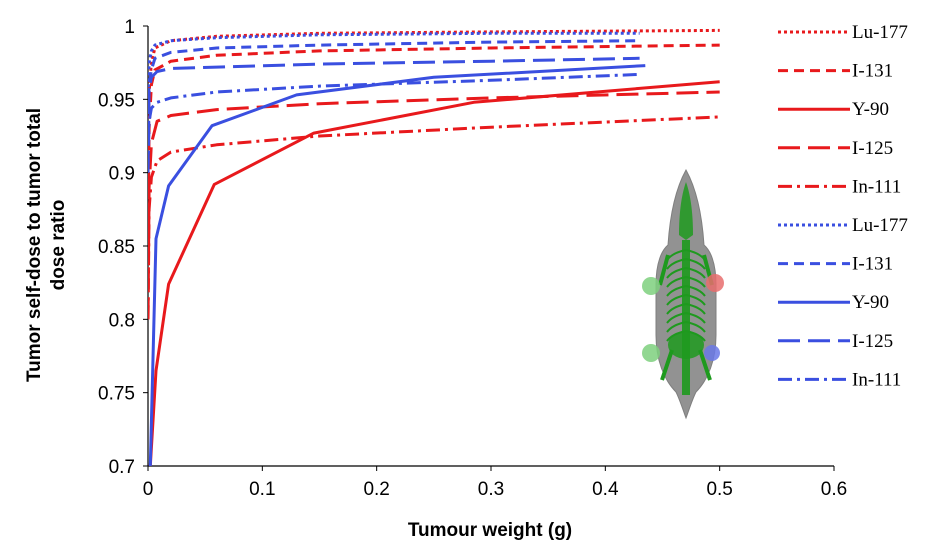 The width and height of the screenshot is (939, 544). I want to click on x-tick-label: 0.5, so click(719, 489).